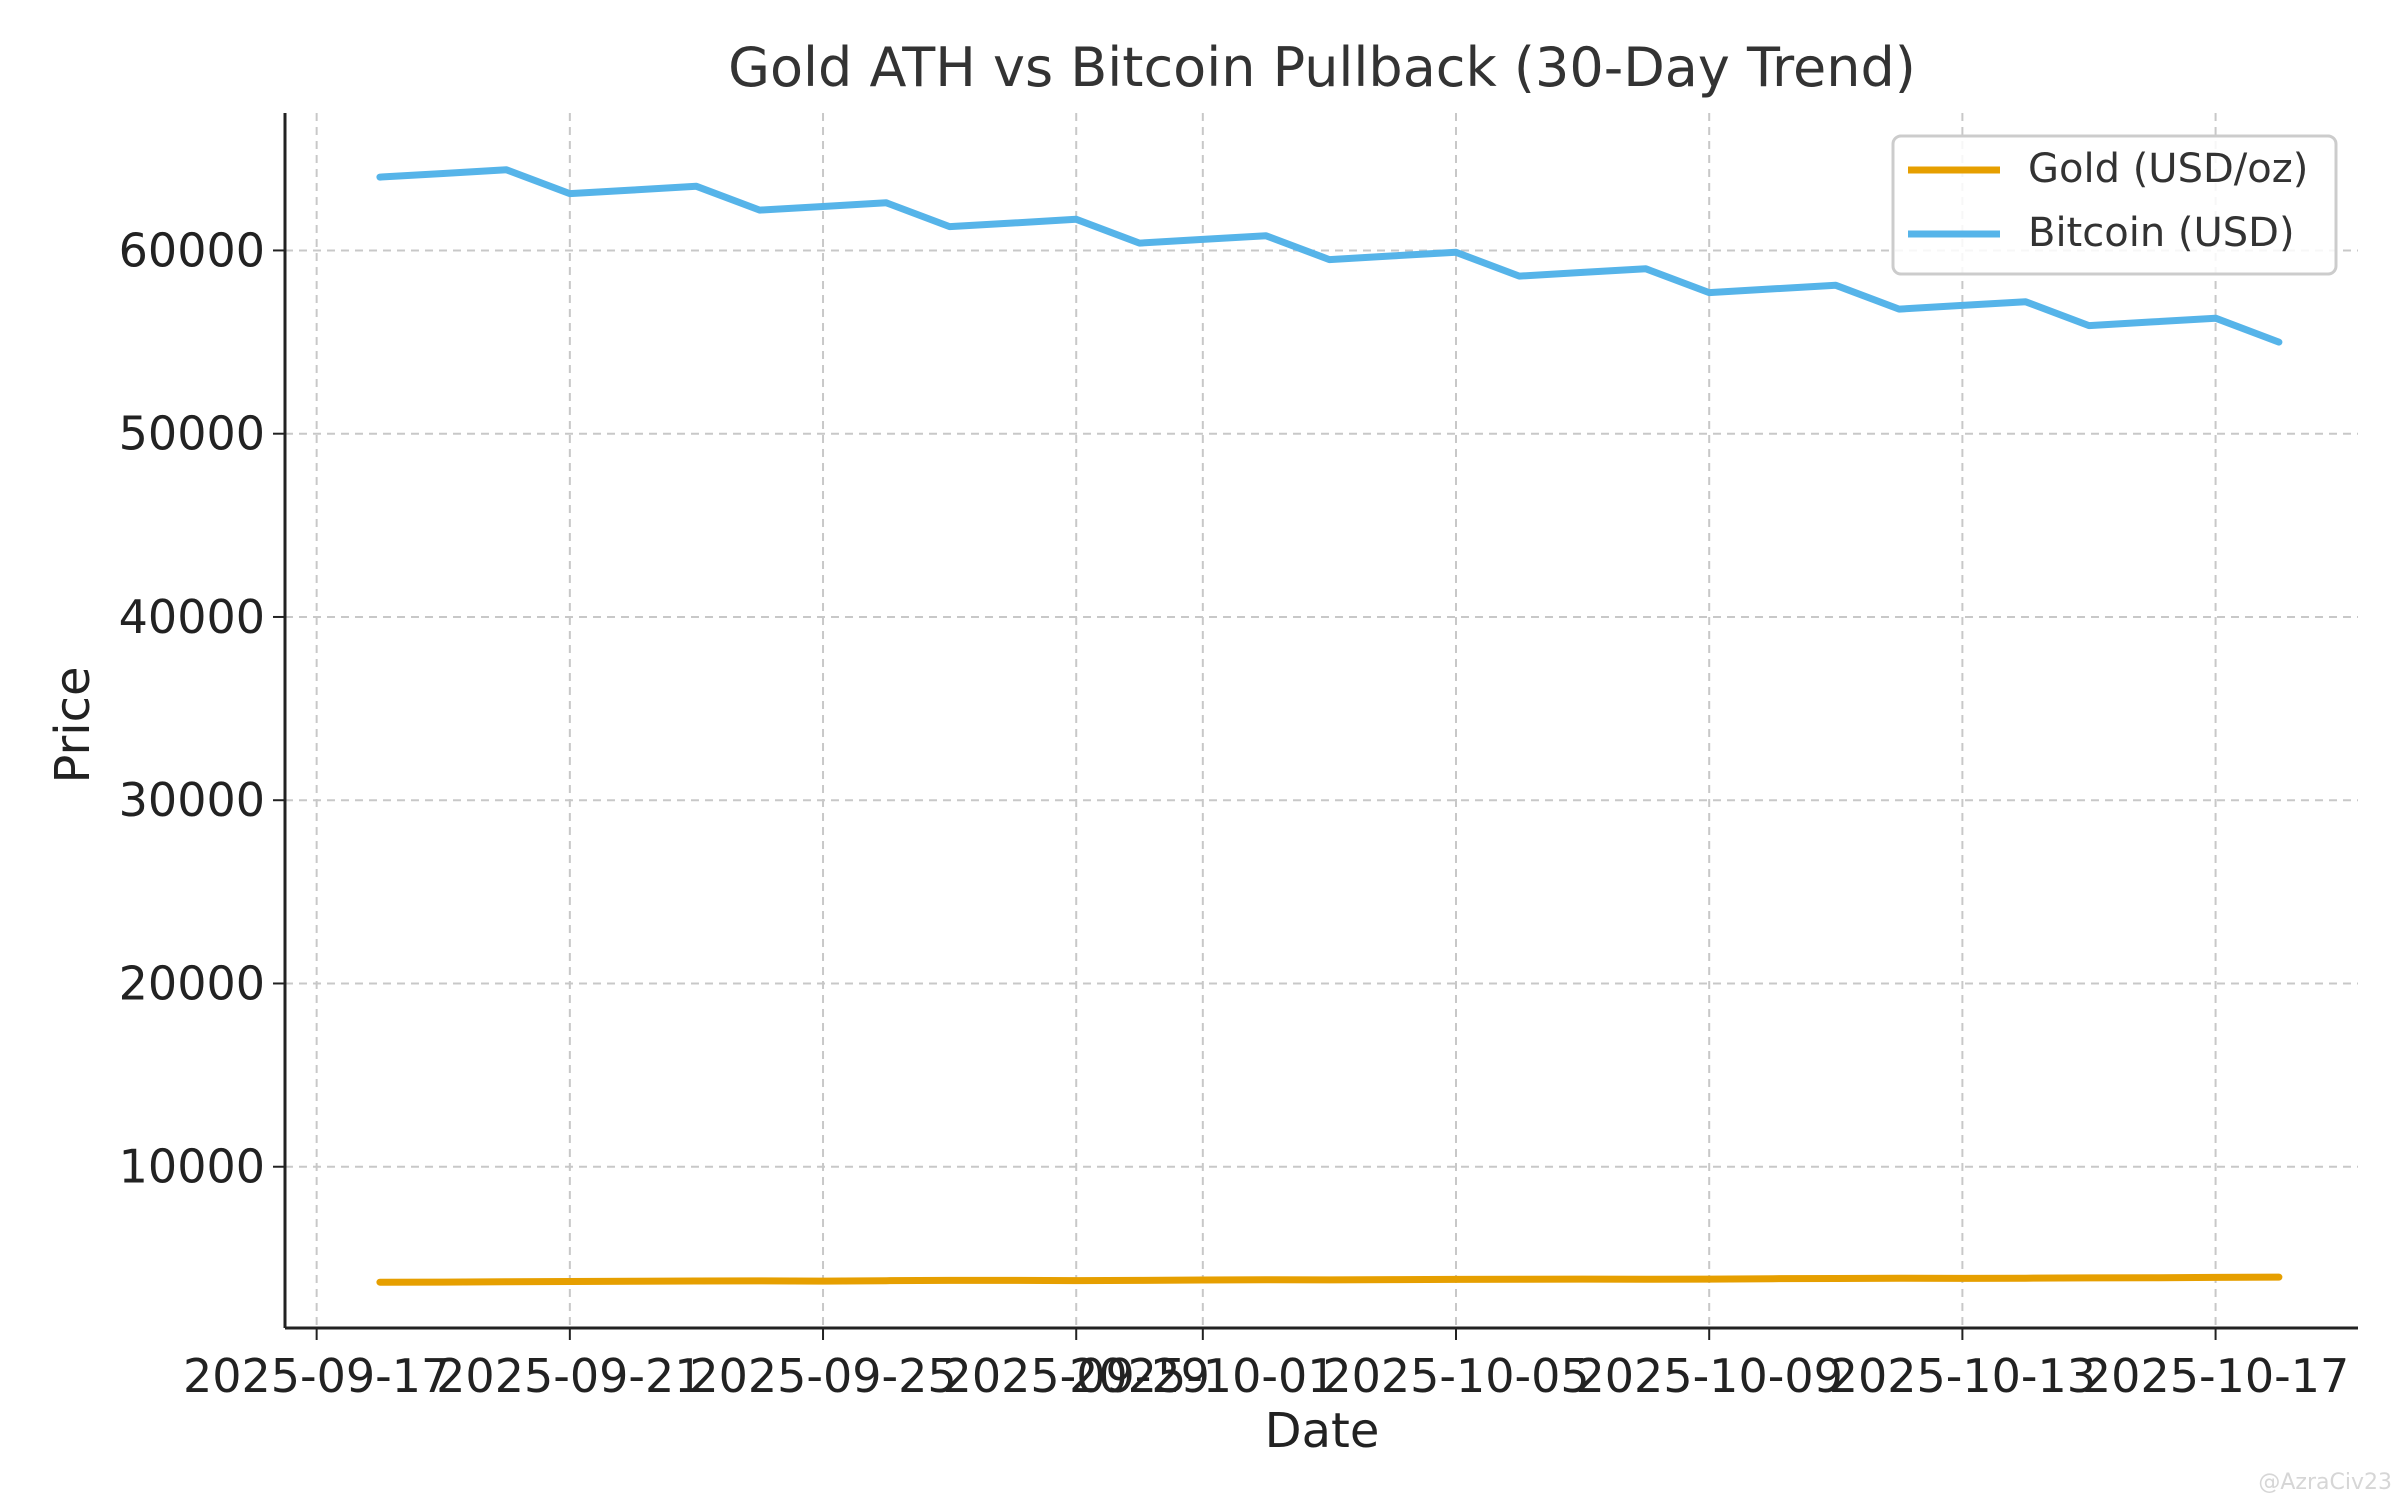  What do you see at coordinates (2161, 233) in the screenshot?
I see `legend-label-bitcoin: Bitcoin (USD)` at bounding box center [2161, 233].